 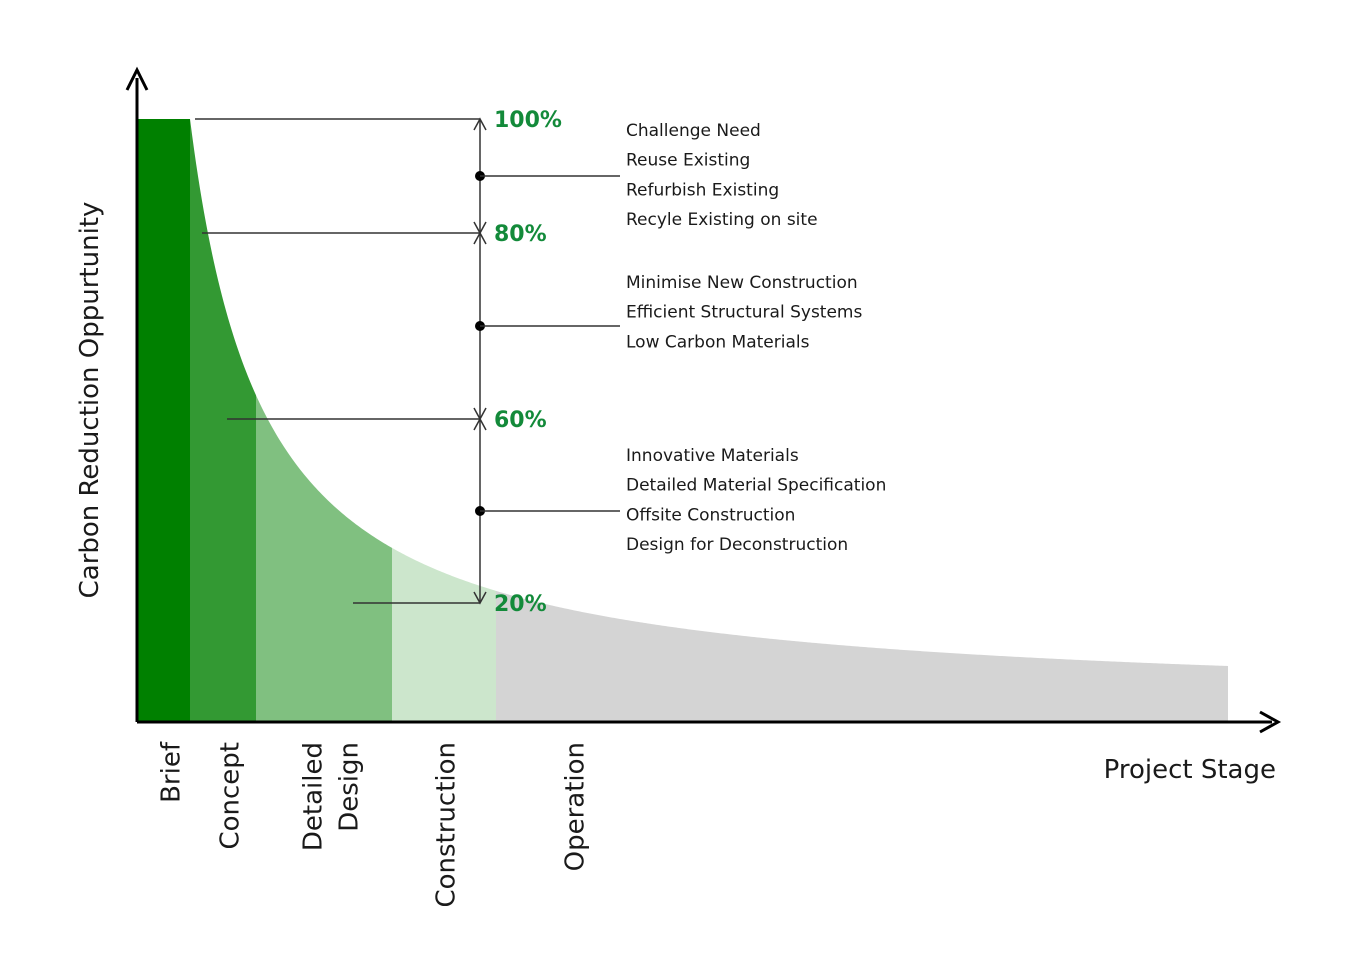 What do you see at coordinates (742, 283) in the screenshot?
I see `strategy-item: Minimise New Construction` at bounding box center [742, 283].